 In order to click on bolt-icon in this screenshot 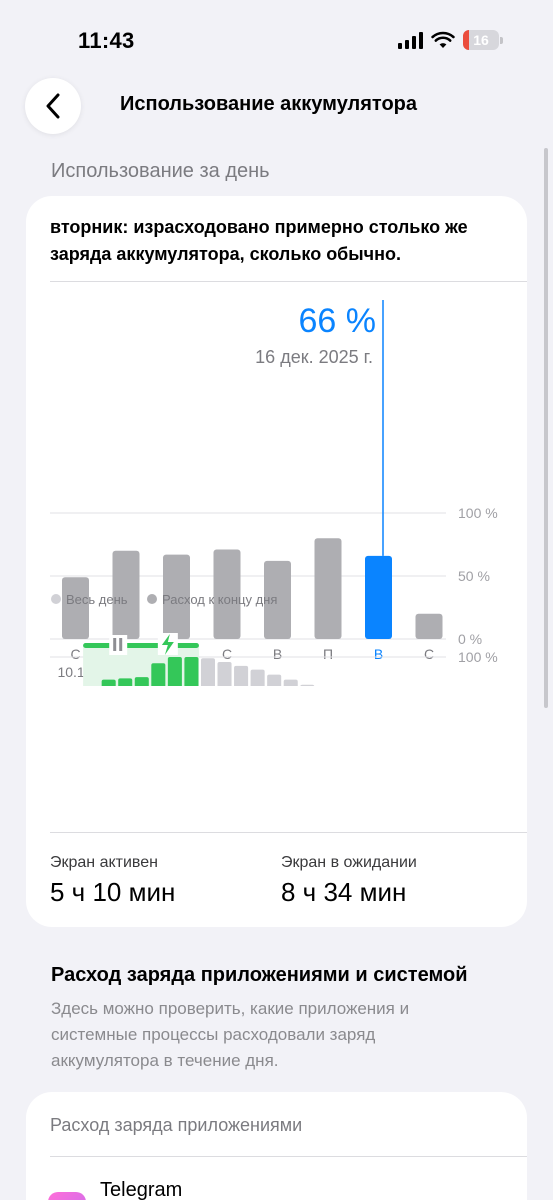, I will do `click(167, 644)`.